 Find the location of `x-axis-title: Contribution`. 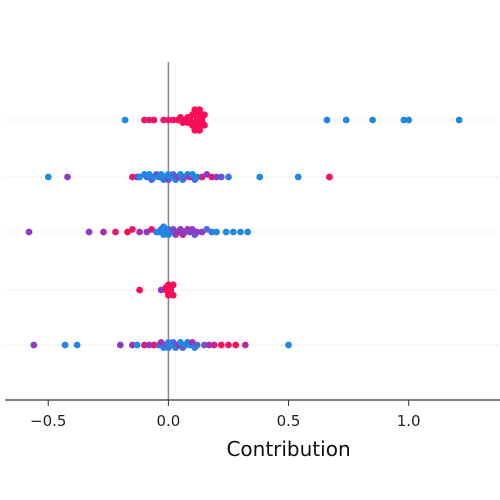

x-axis-title: Contribution is located at coordinates (288, 449).